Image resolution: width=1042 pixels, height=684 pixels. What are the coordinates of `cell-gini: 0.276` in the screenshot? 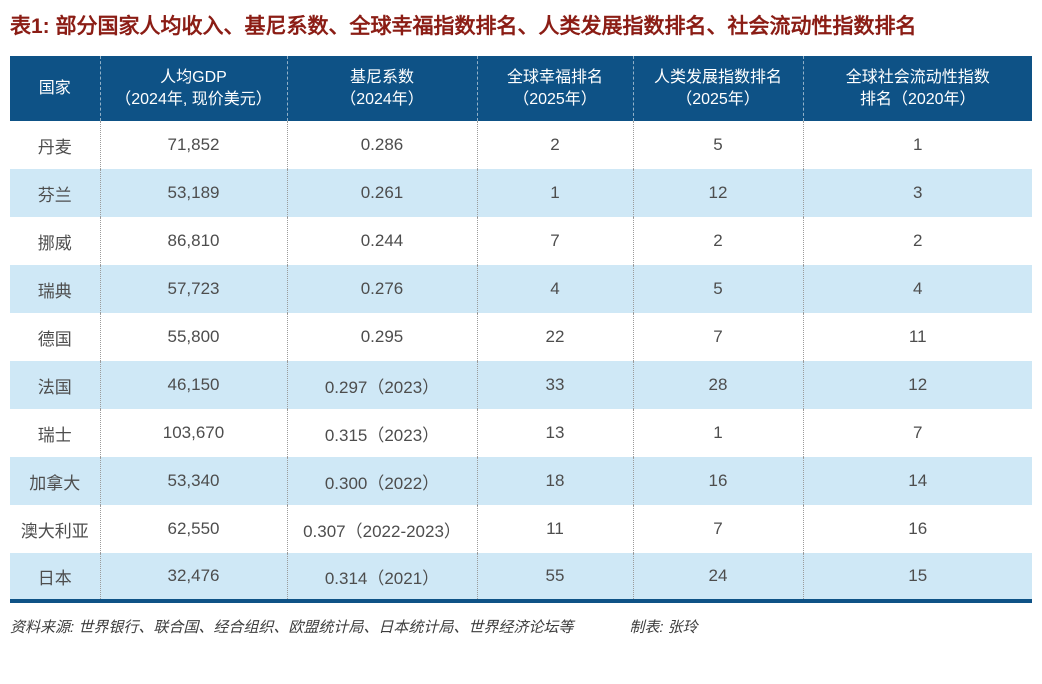 It's located at (382, 289).